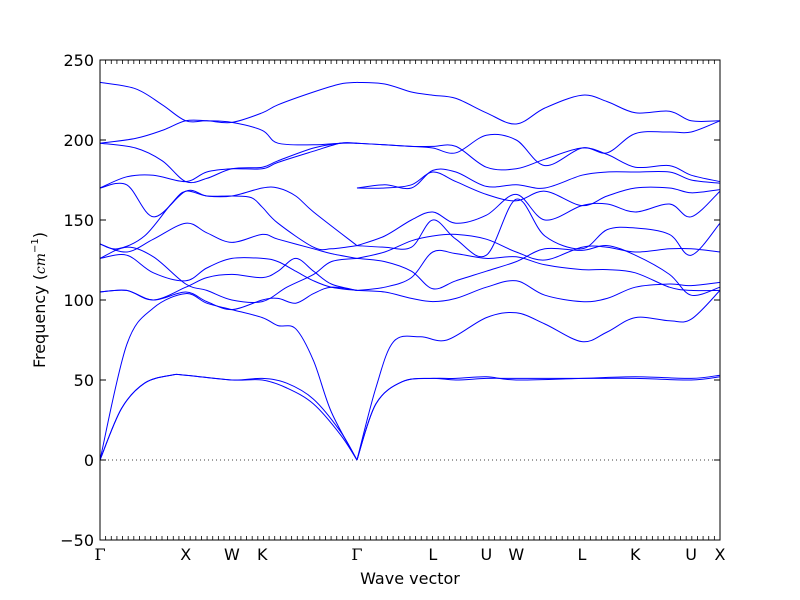  I want to click on y-tick-label: 250, so click(78, 60).